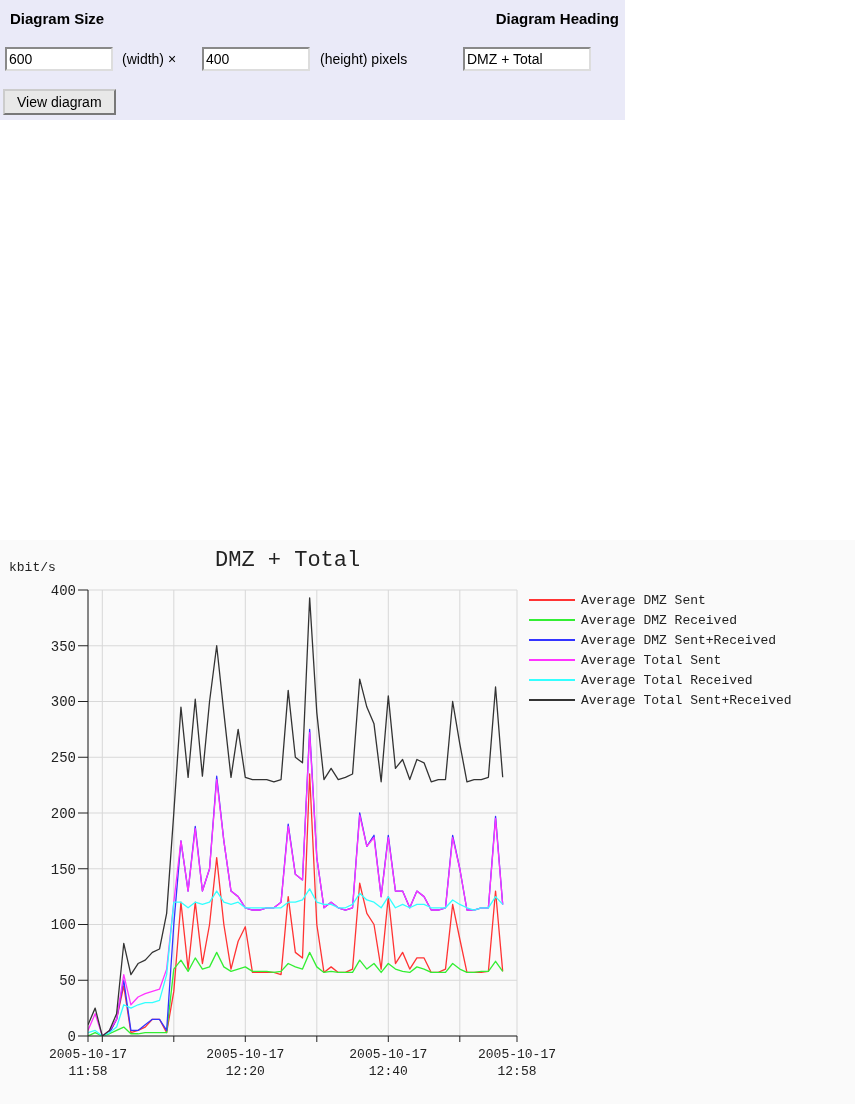  Describe the element at coordinates (63, 590) in the screenshot. I see `y-tick-label: 400` at that location.